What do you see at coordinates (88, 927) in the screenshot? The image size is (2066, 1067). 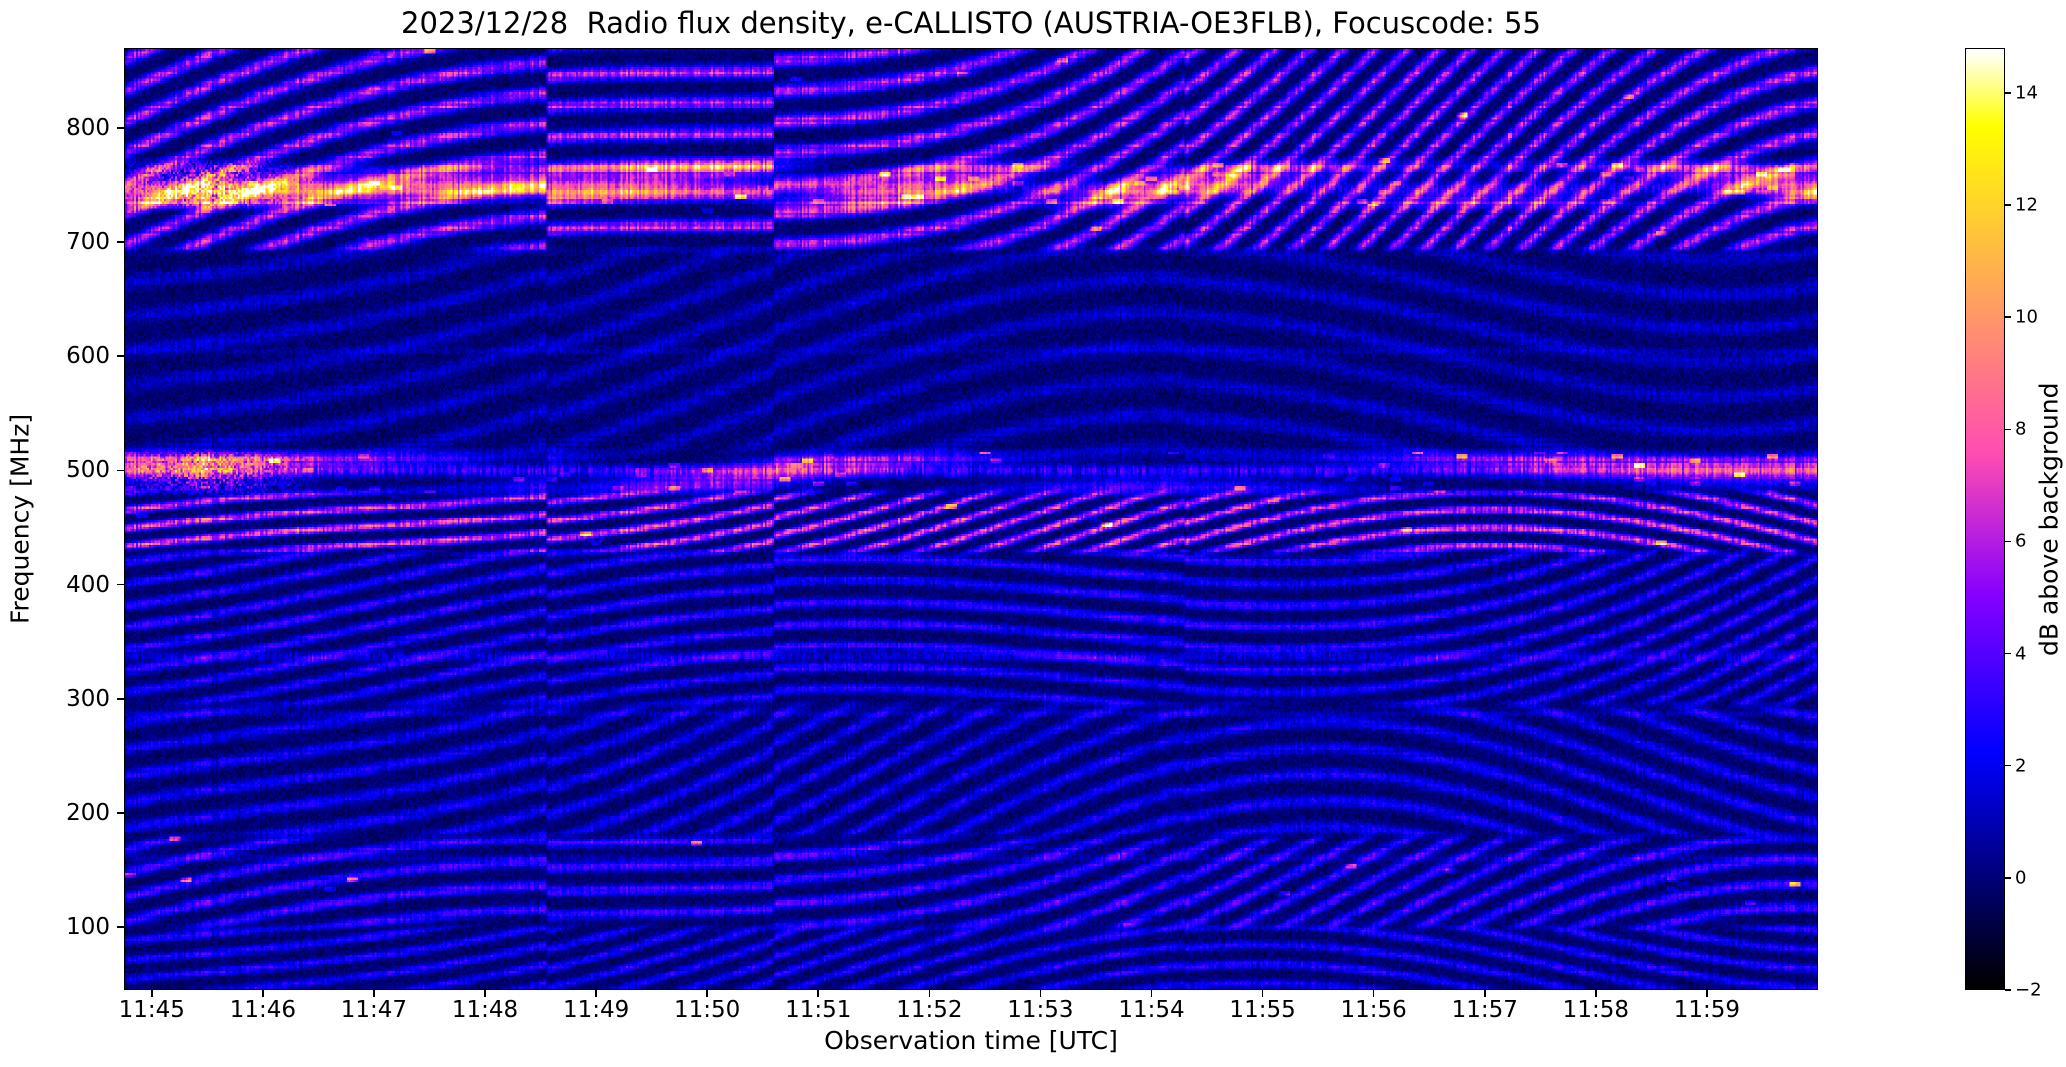 I see `y-tick-label: 100` at bounding box center [88, 927].